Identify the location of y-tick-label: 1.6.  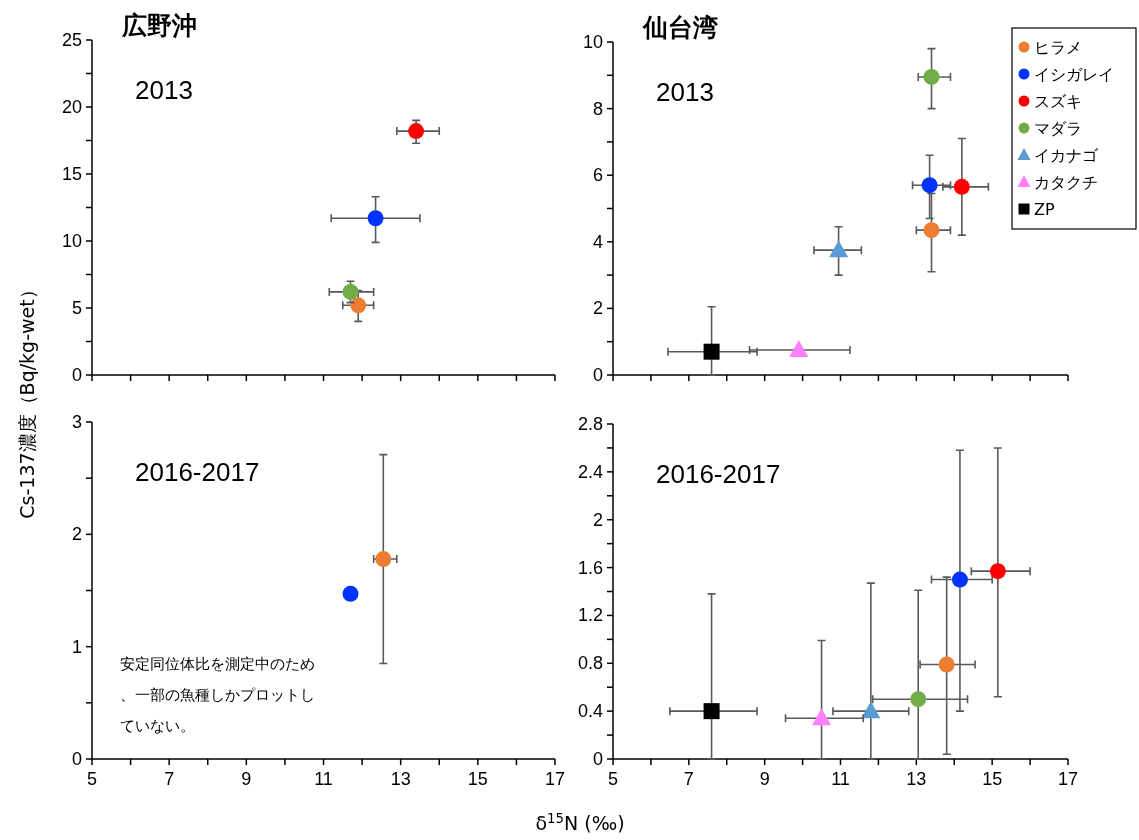
(590, 567).